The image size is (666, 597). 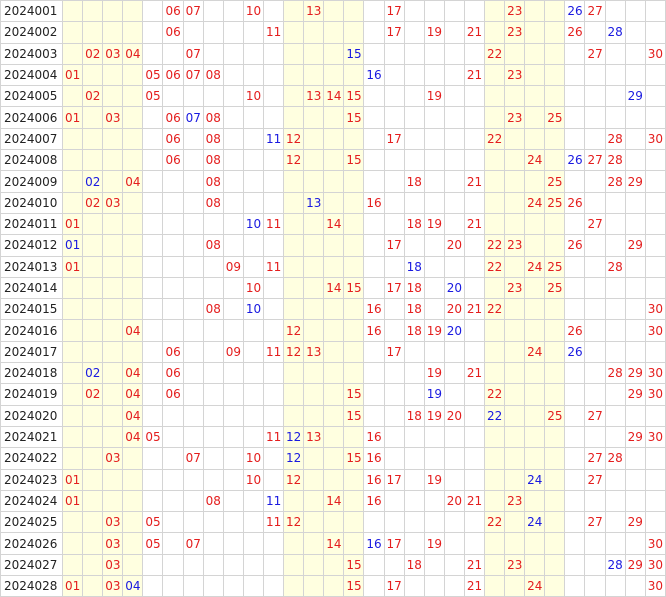 I want to click on drawn-number: 01, so click(x=72, y=75).